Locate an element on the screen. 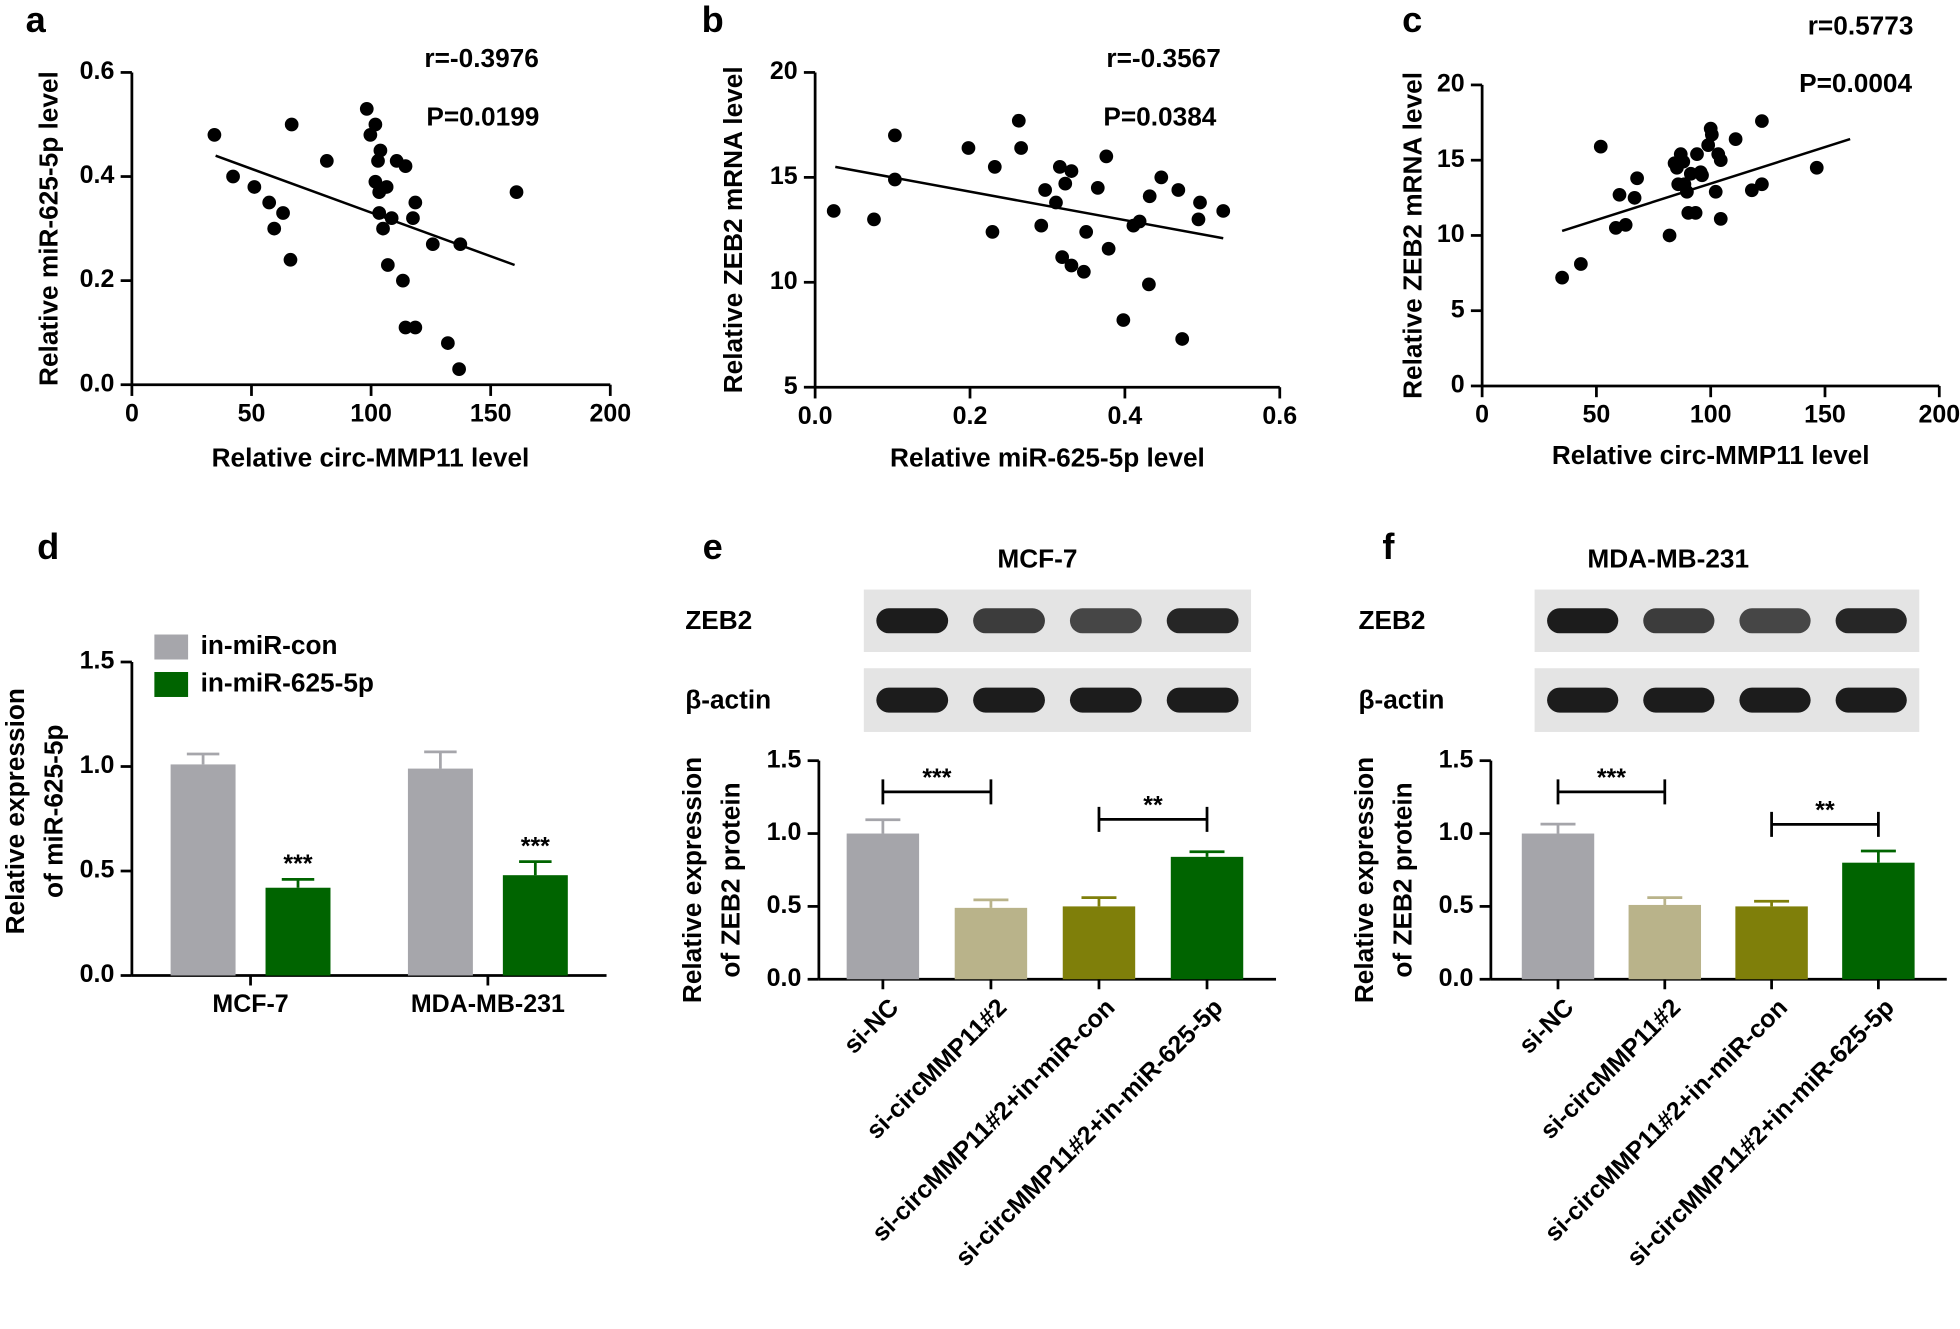 The image size is (1960, 1329). legend-swatch is located at coordinates (171, 684).